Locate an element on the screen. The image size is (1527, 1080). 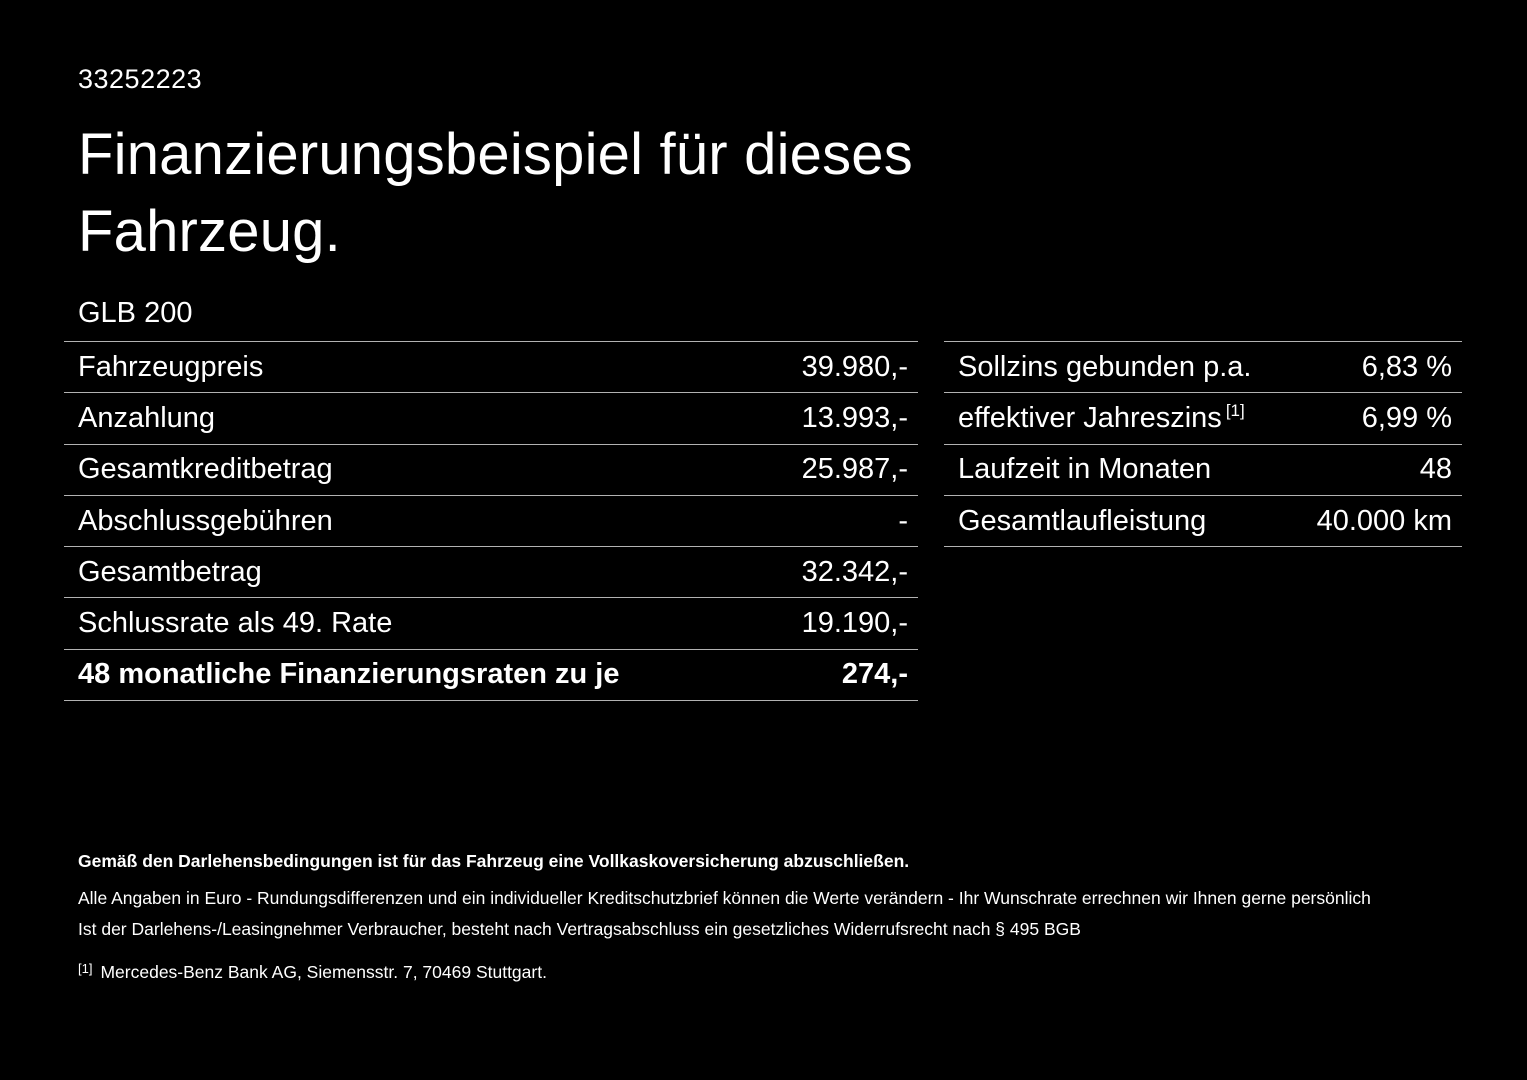
row-label: Gesamtbetrag is located at coordinates (170, 571).